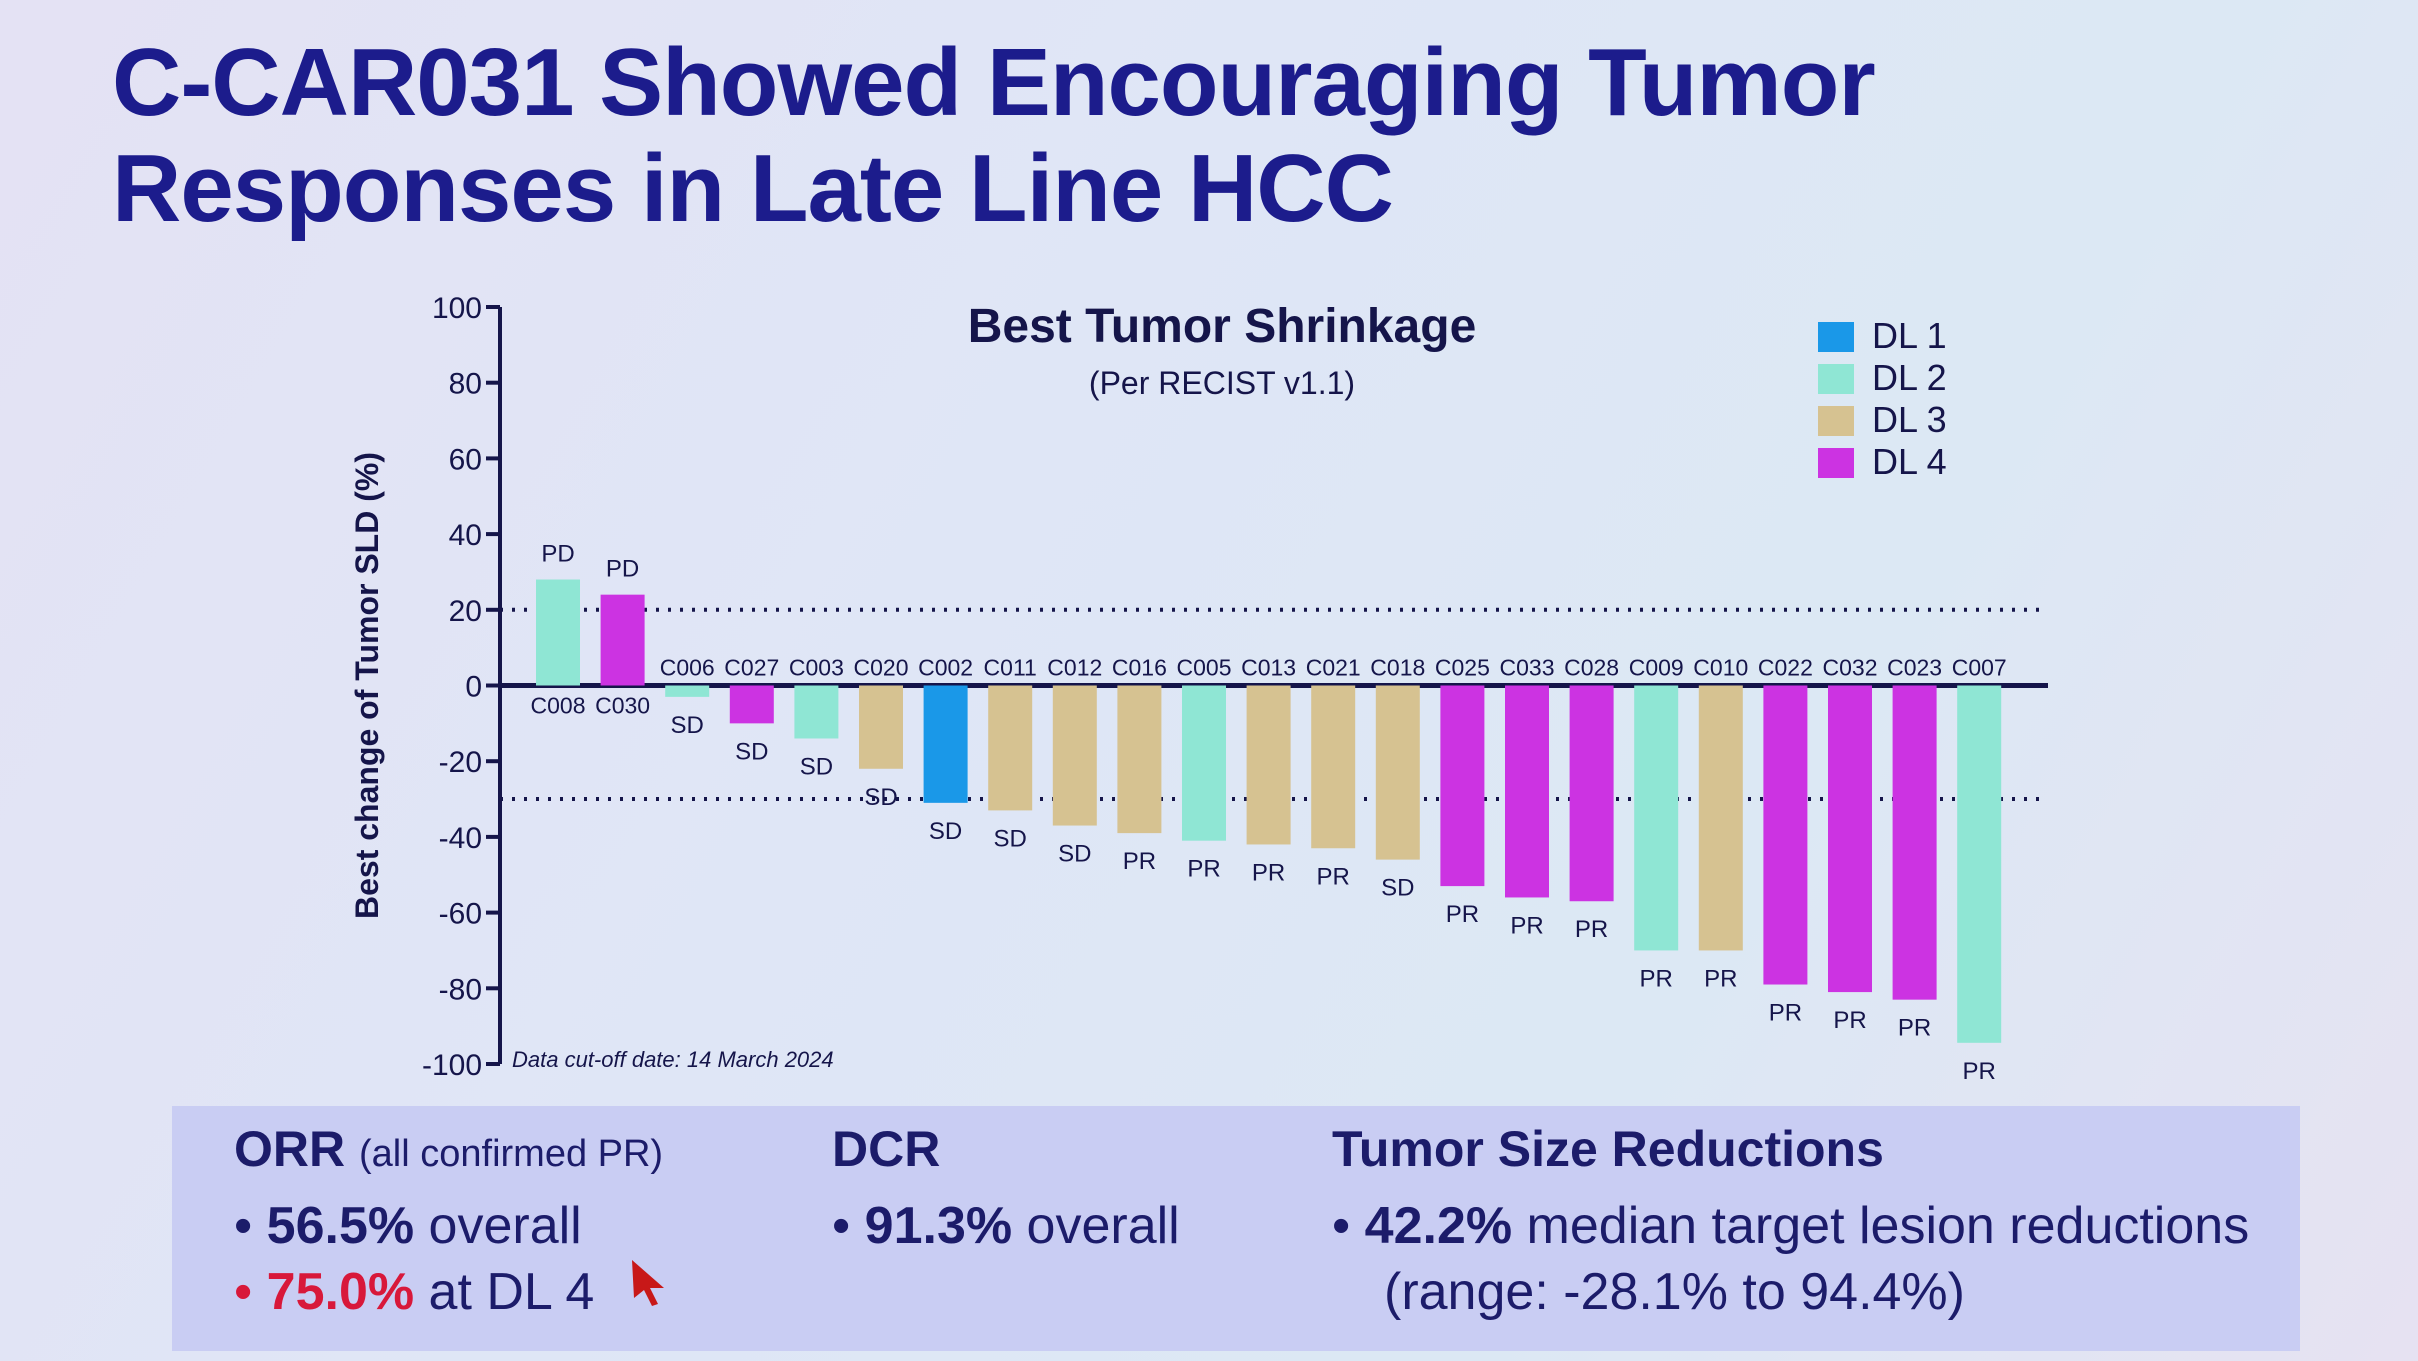 This screenshot has height=1361, width=2418. I want to click on y-tick-label: 40, so click(465, 535).